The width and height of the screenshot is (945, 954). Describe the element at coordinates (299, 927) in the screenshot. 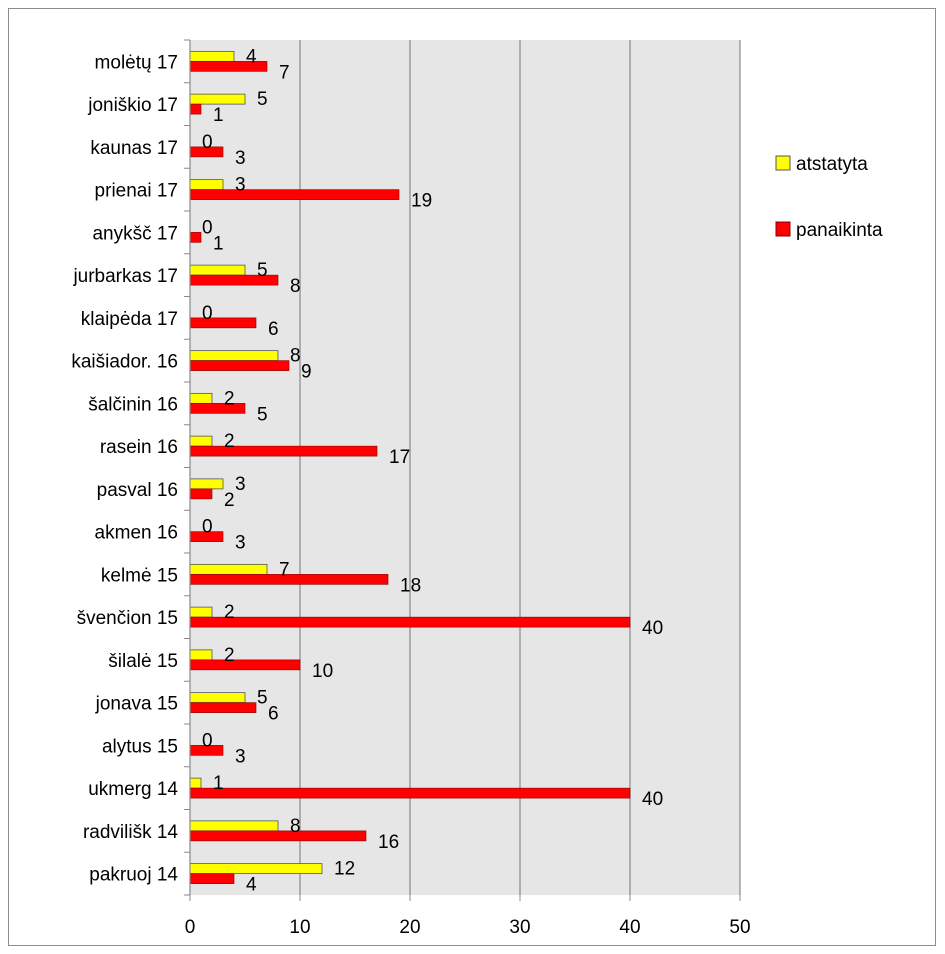

I see `x-tick-label-10: 10` at that location.